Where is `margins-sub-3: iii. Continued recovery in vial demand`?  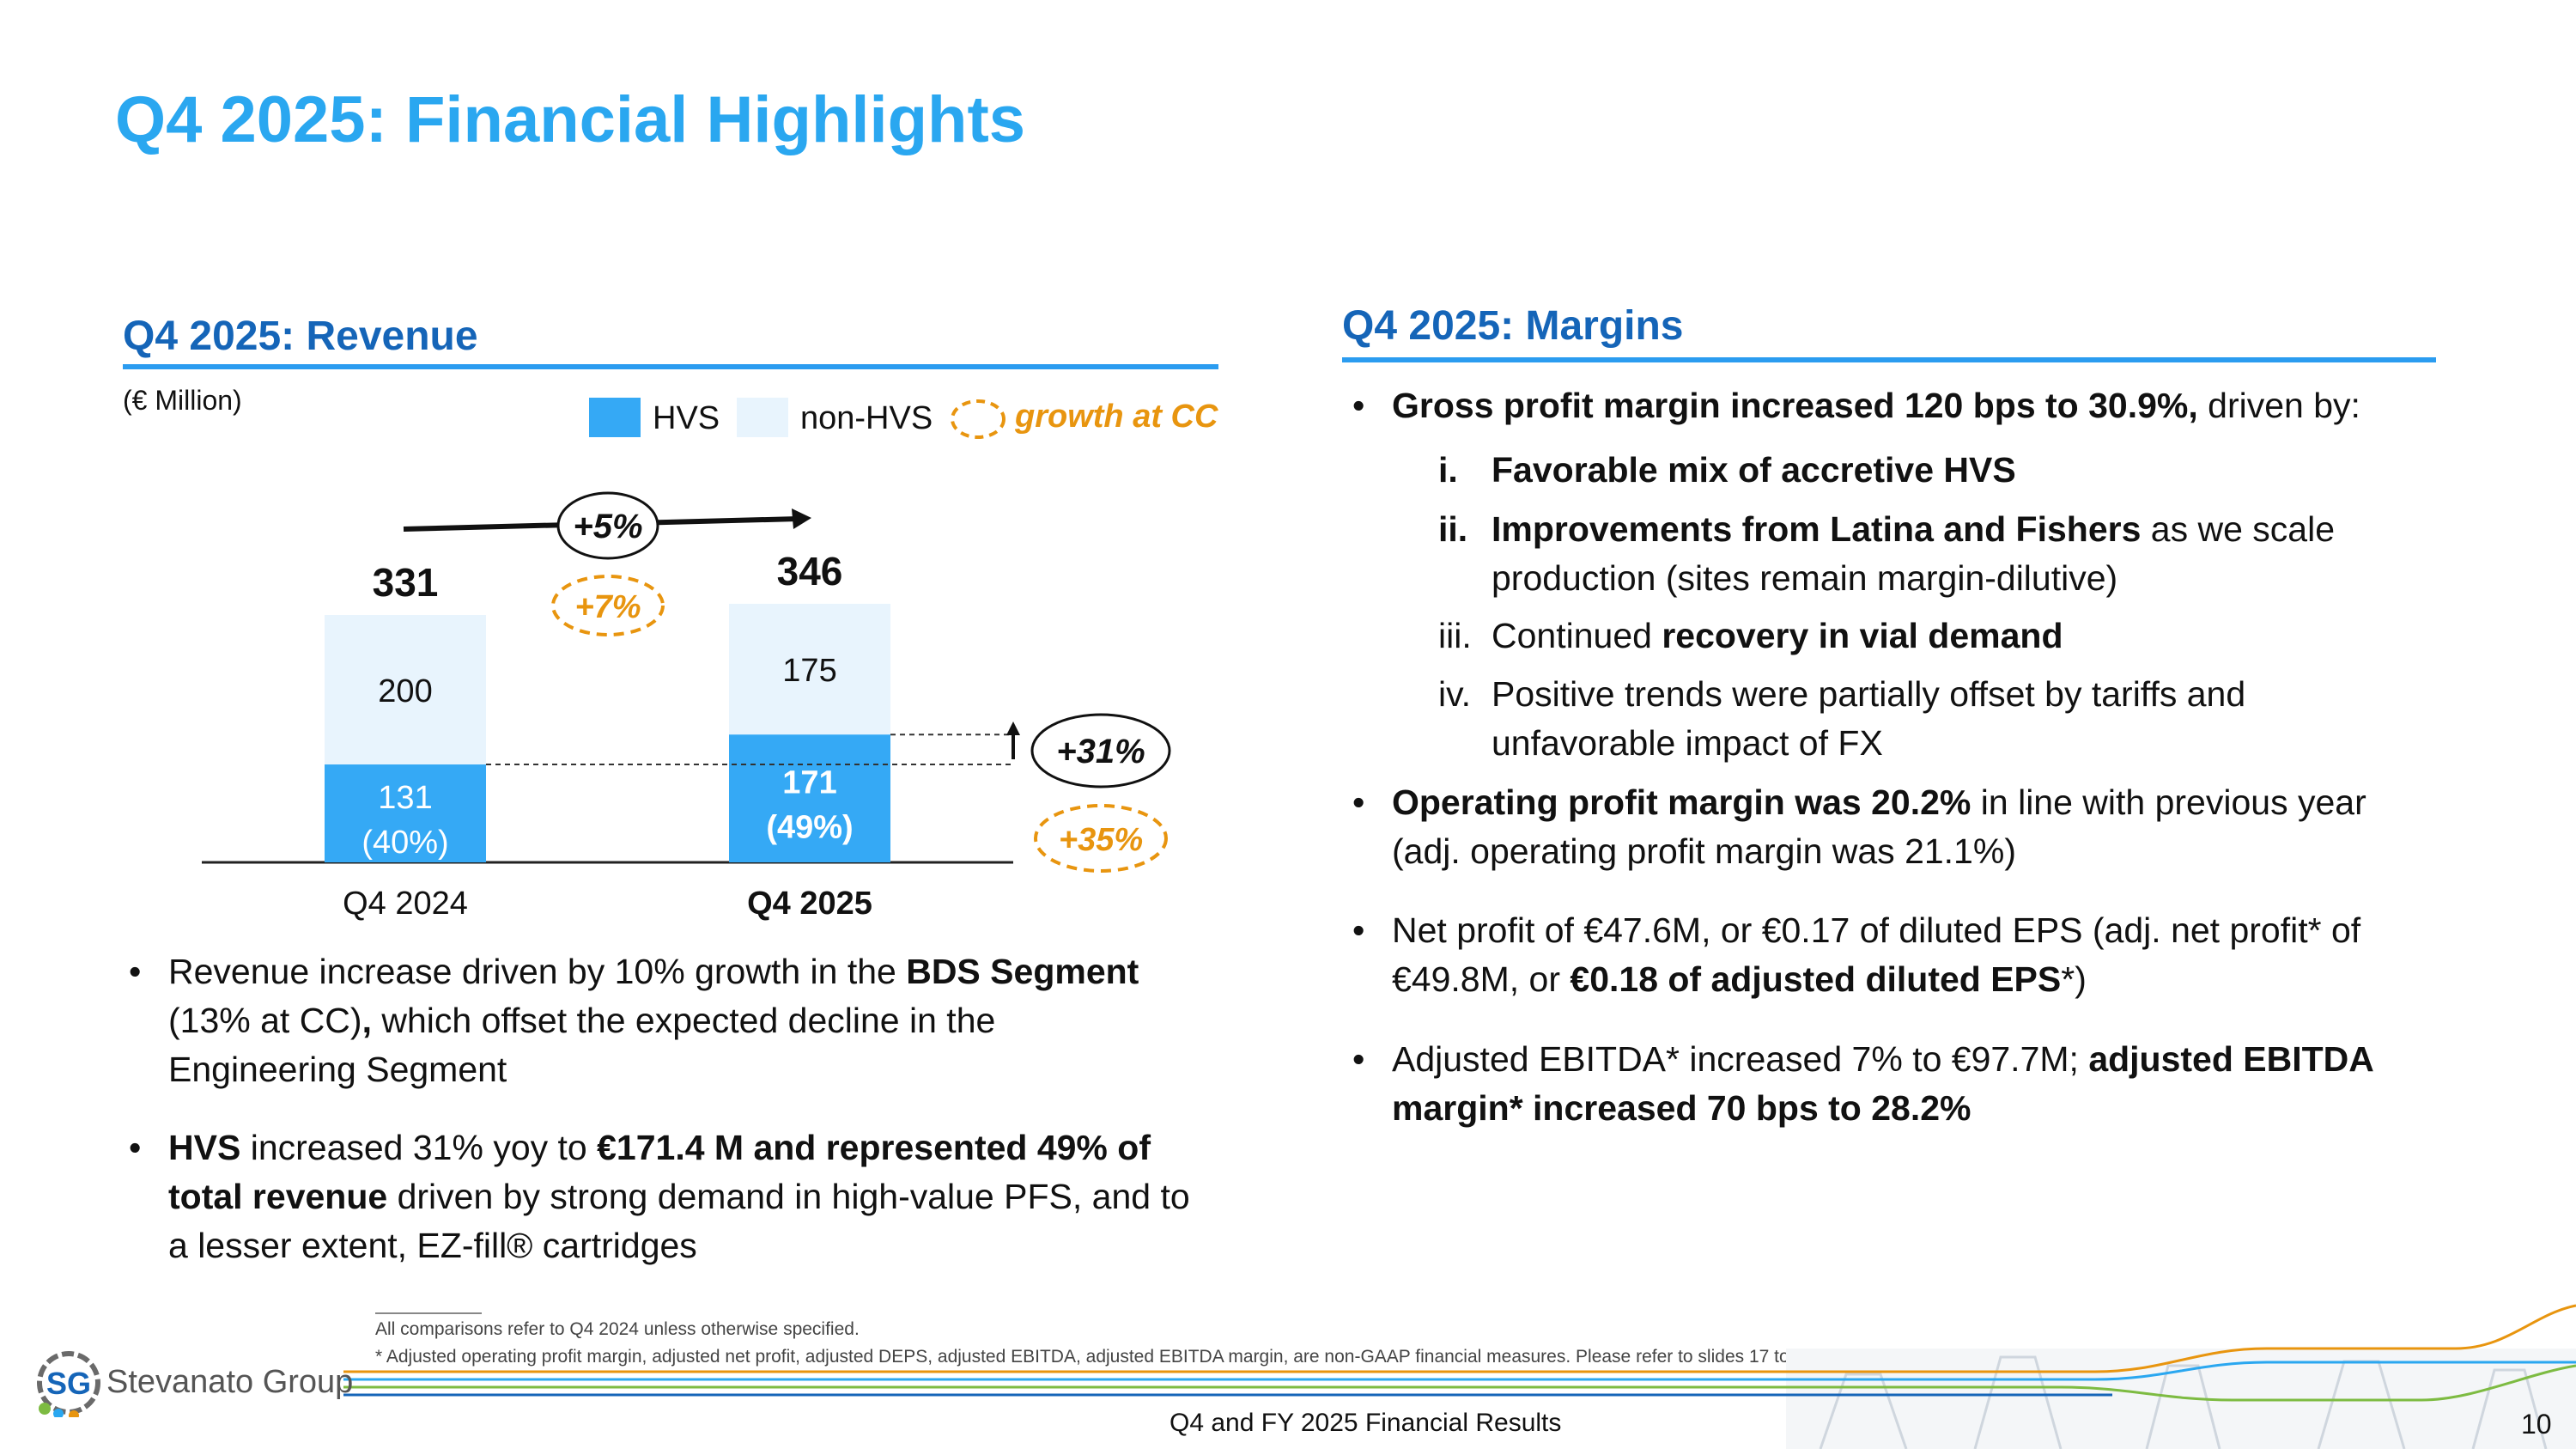 margins-sub-3: iii. Continued recovery in vial demand is located at coordinates (1751, 635).